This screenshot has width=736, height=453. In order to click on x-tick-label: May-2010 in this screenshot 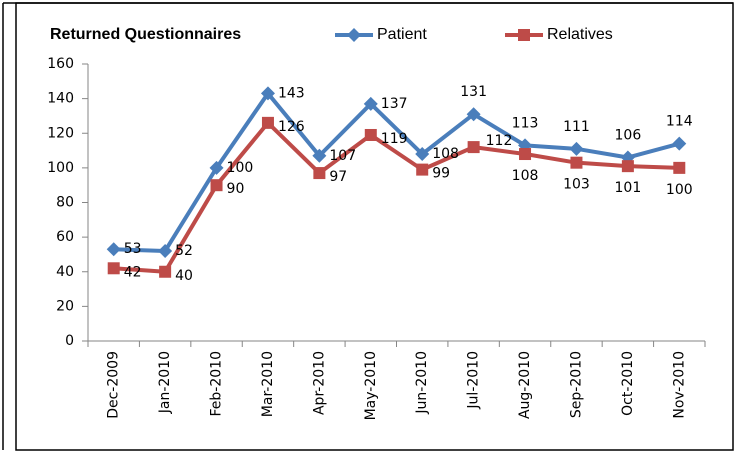, I will do `click(371, 385)`.